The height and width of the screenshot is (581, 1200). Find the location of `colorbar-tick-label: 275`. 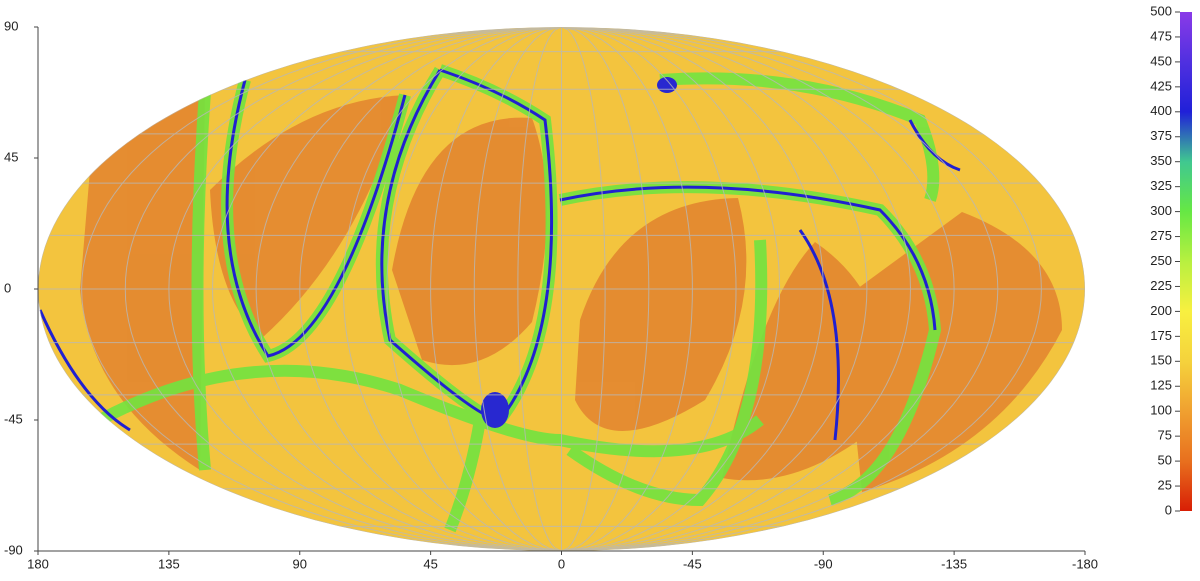

colorbar-tick-label: 275 is located at coordinates (1161, 235).